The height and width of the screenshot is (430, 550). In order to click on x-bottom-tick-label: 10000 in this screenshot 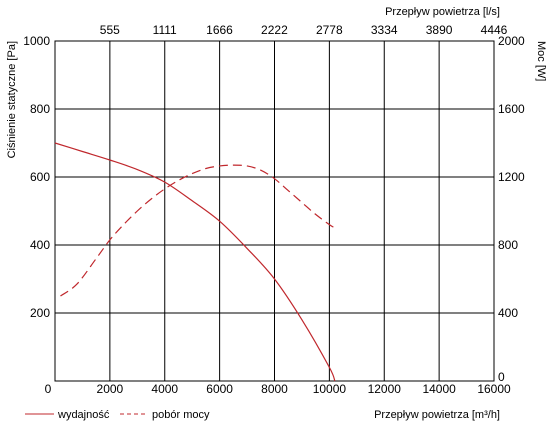, I will do `click(330, 389)`.